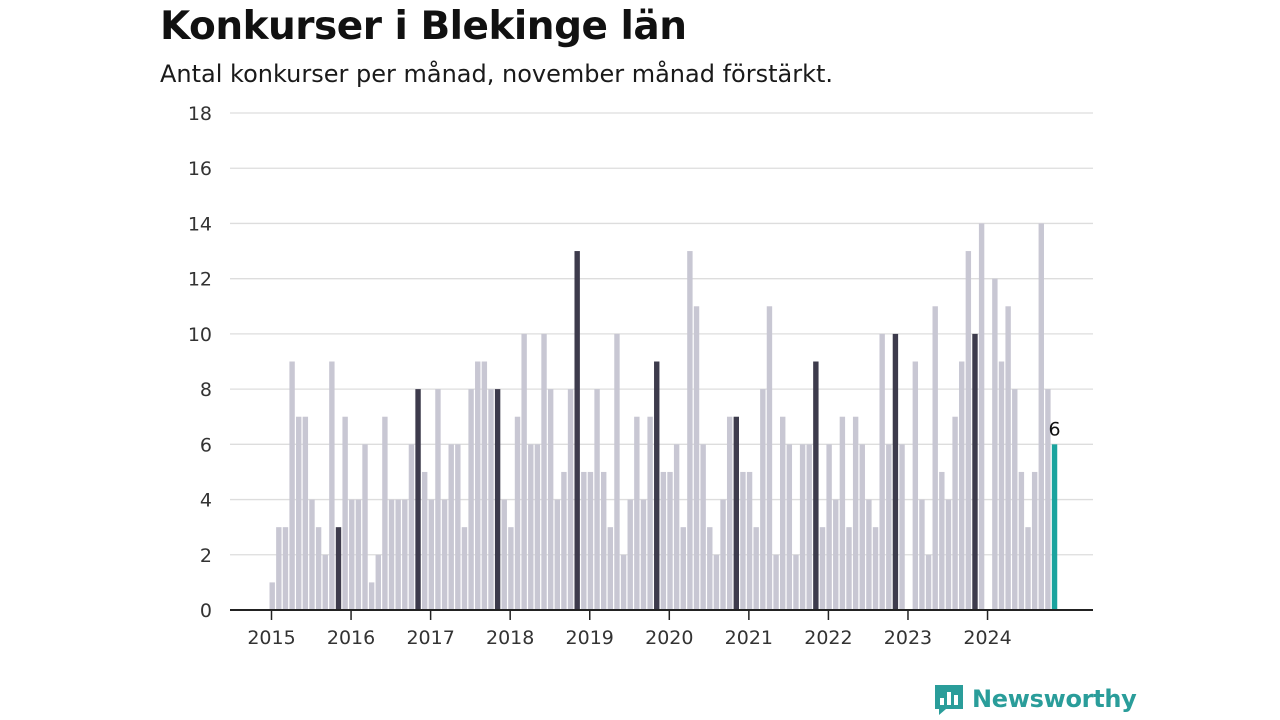  What do you see at coordinates (200, 114) in the screenshot?
I see `y-tick-label-18: 18` at bounding box center [200, 114].